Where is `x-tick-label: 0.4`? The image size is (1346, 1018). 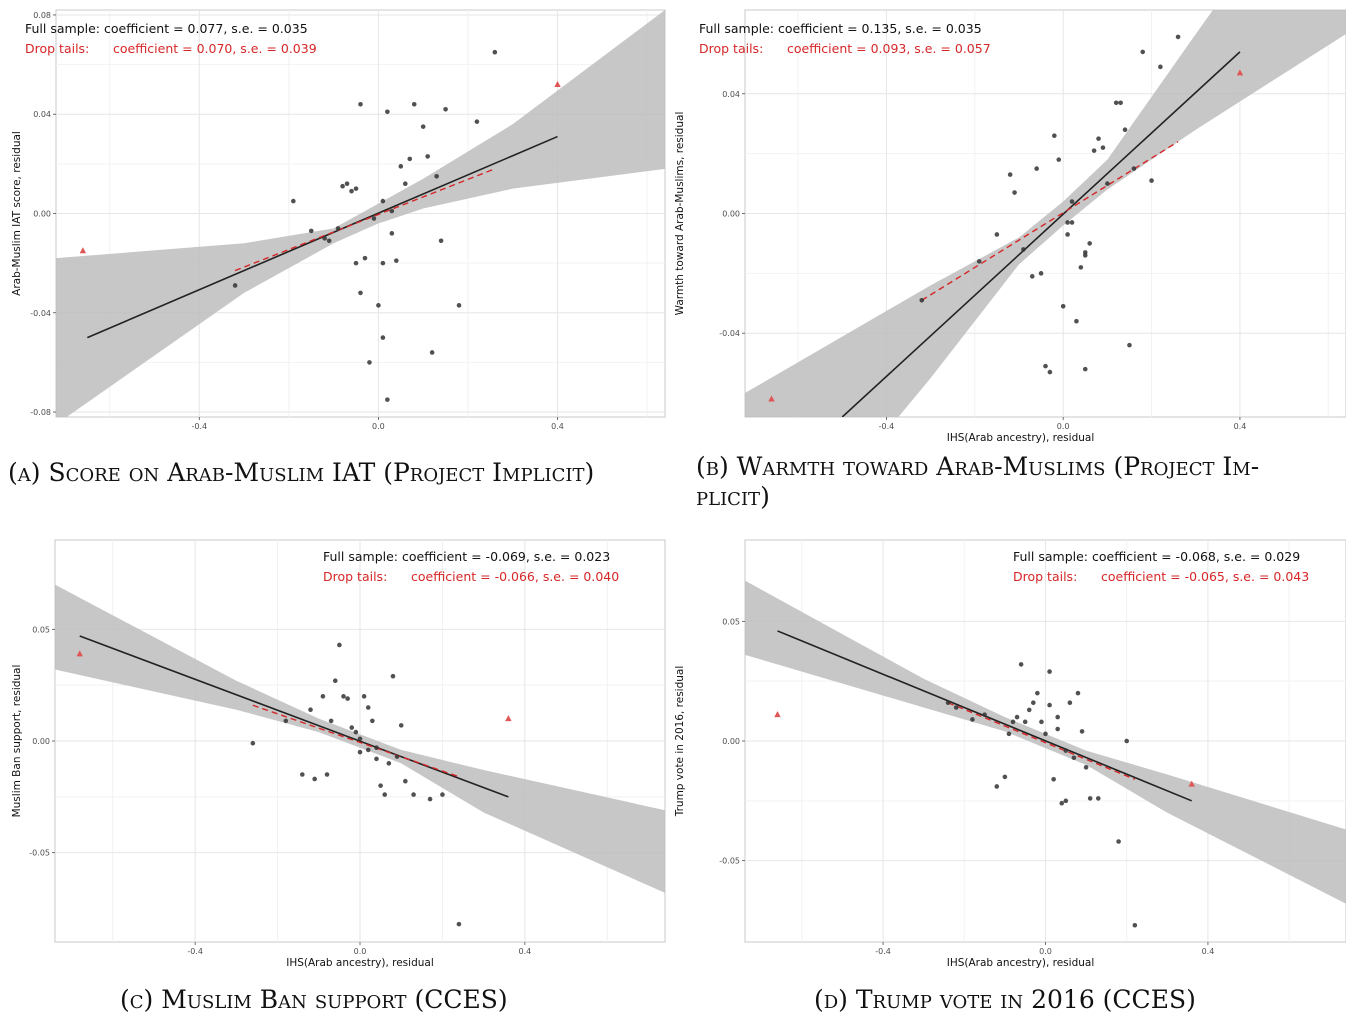 x-tick-label: 0.4 is located at coordinates (1240, 426).